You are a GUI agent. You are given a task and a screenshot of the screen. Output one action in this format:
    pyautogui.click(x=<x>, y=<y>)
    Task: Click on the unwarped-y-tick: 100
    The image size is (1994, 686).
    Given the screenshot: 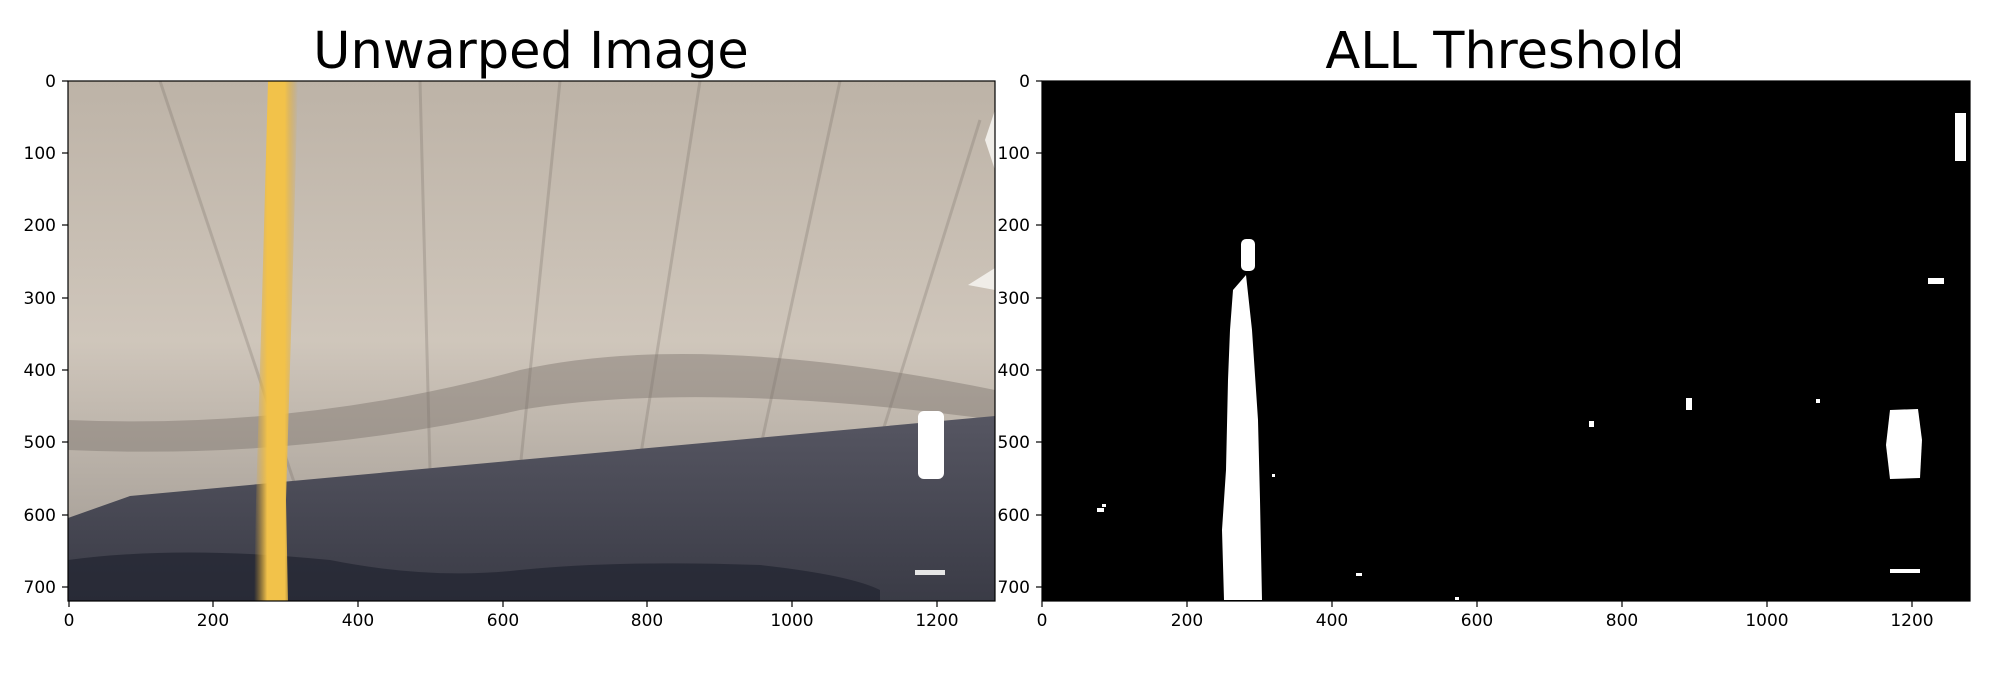 What is the action you would take?
    pyautogui.click(x=40, y=154)
    